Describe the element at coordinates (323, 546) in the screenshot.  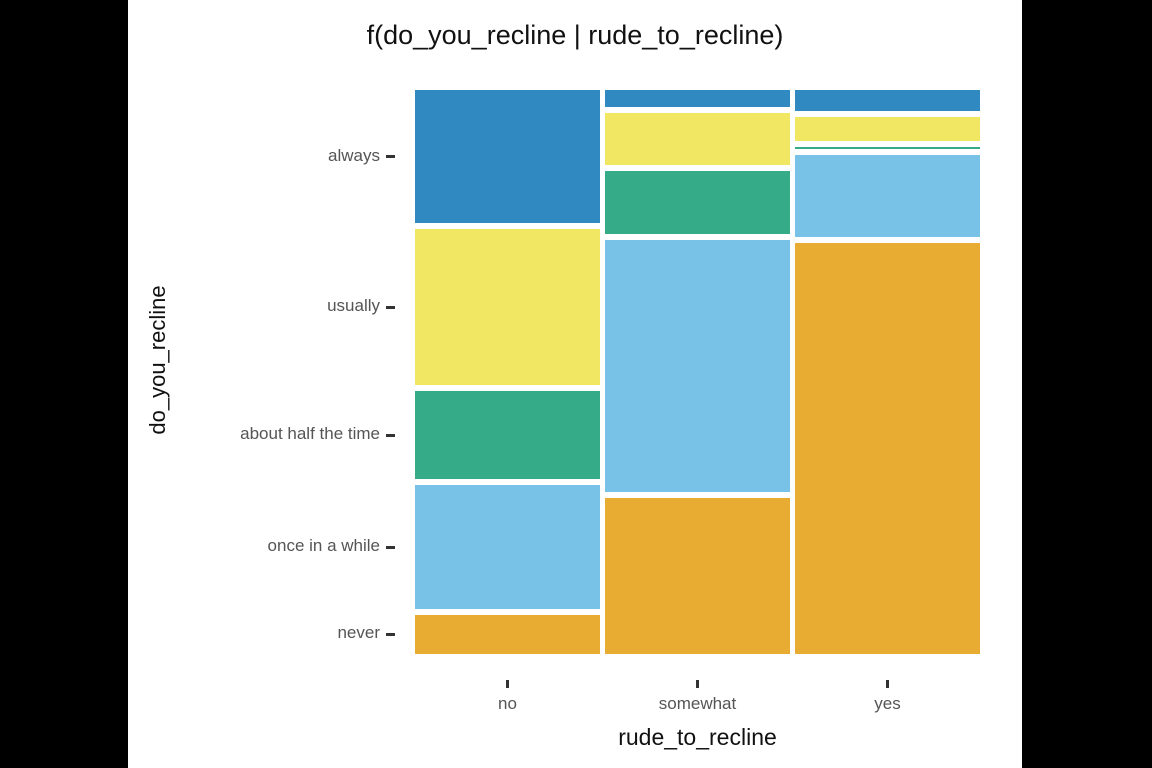
I see `y-axis-tick-label: once in a while` at that location.